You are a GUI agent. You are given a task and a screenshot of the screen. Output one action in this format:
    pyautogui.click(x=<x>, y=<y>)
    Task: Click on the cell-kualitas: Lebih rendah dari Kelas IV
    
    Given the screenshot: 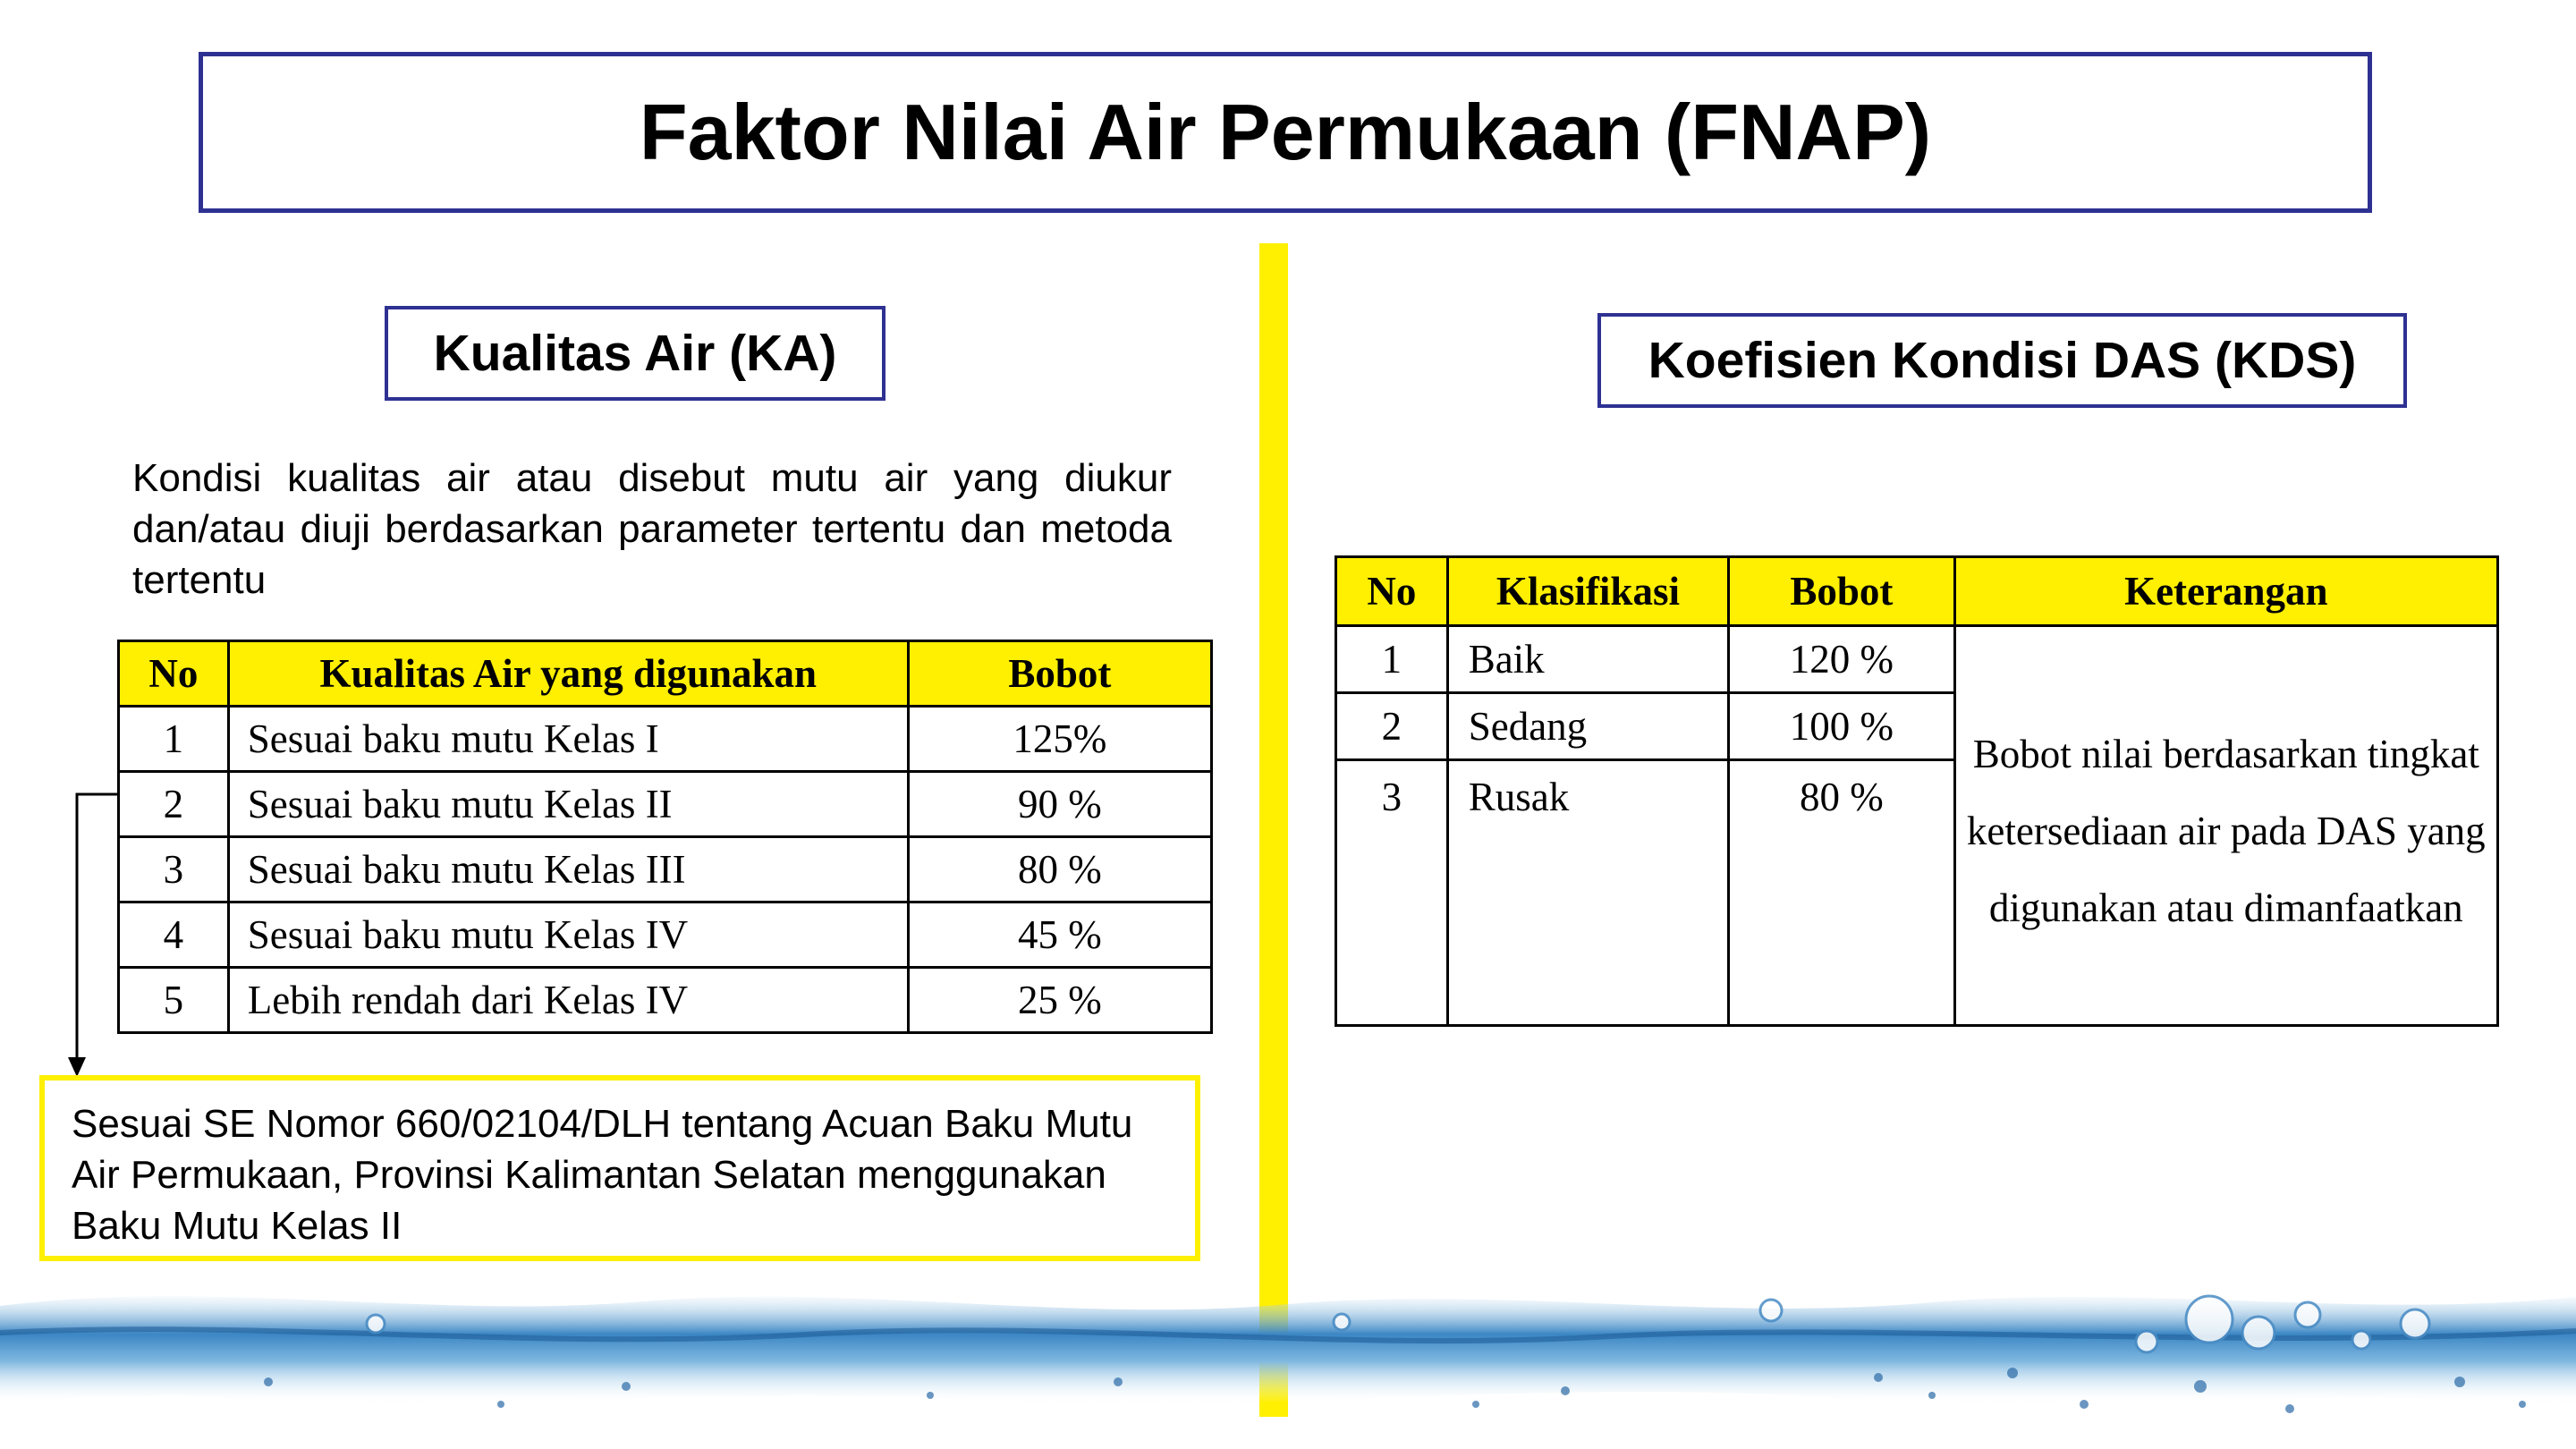 What is the action you would take?
    pyautogui.click(x=568, y=1000)
    